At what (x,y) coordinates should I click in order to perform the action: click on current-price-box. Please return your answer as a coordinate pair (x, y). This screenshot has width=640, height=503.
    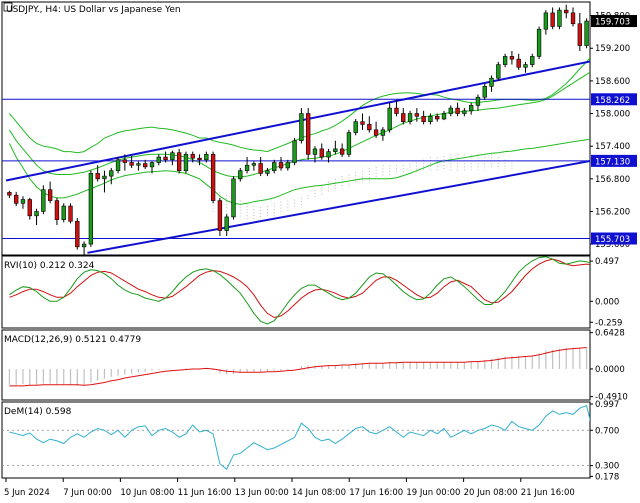
    Looking at the image, I should click on (614, 21).